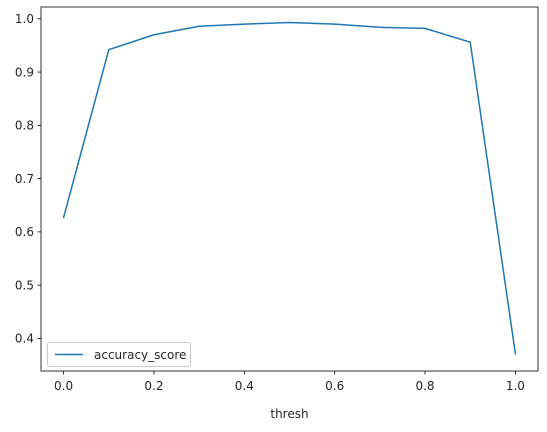 This screenshot has height=432, width=547. Describe the element at coordinates (153, 386) in the screenshot. I see `x-tick-label: 0.2` at that location.